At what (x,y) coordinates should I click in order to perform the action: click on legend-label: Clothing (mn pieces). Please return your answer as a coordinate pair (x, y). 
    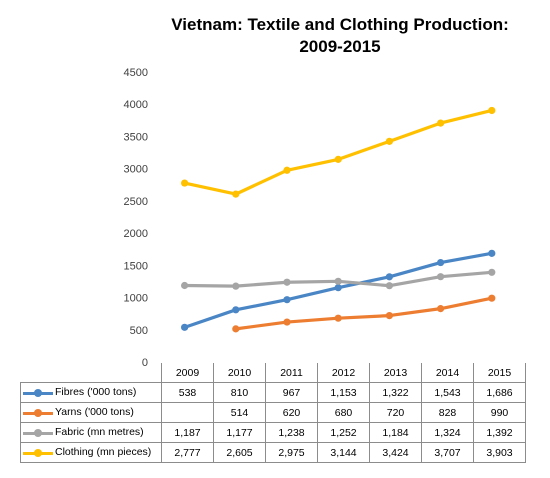
    Looking at the image, I should click on (103, 452).